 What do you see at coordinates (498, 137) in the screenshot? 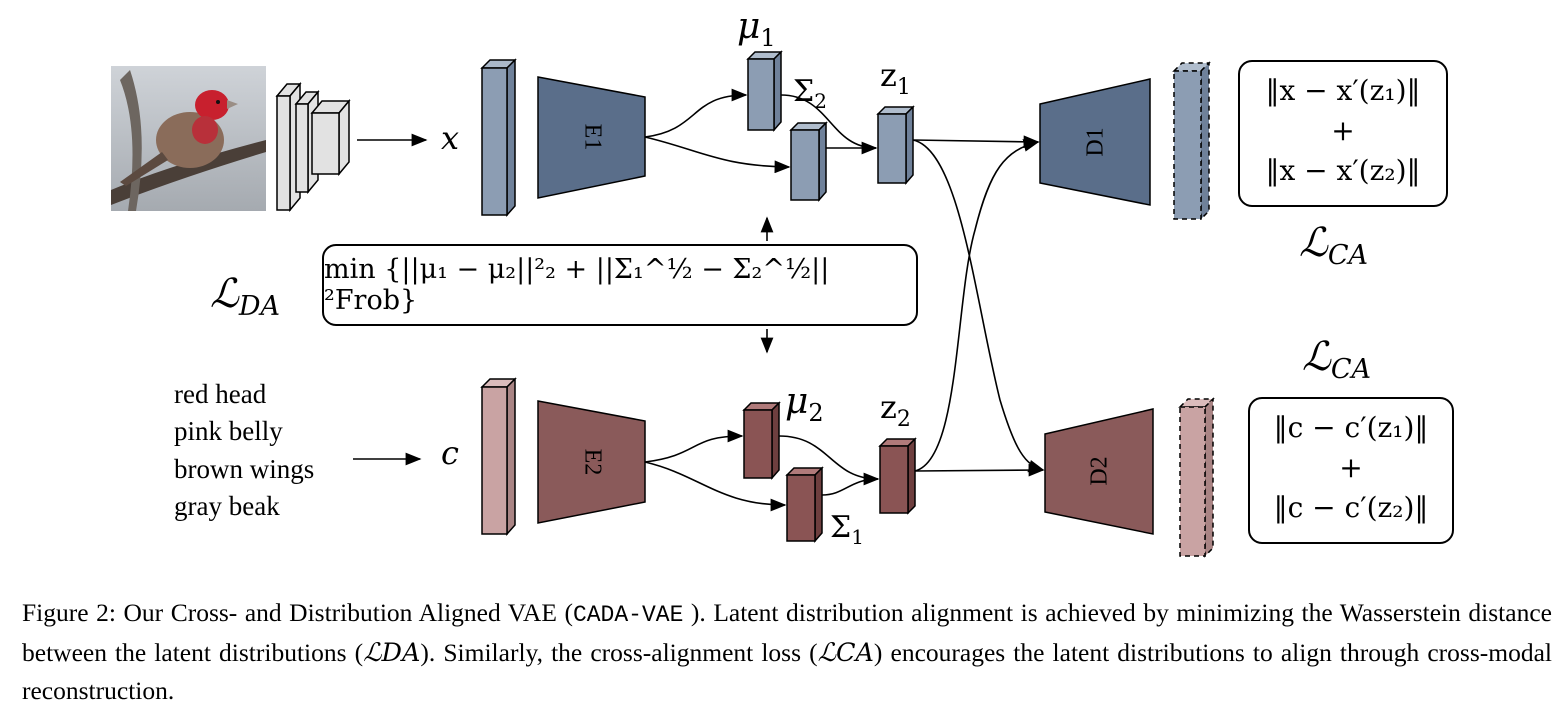
I see `x-input-vector` at bounding box center [498, 137].